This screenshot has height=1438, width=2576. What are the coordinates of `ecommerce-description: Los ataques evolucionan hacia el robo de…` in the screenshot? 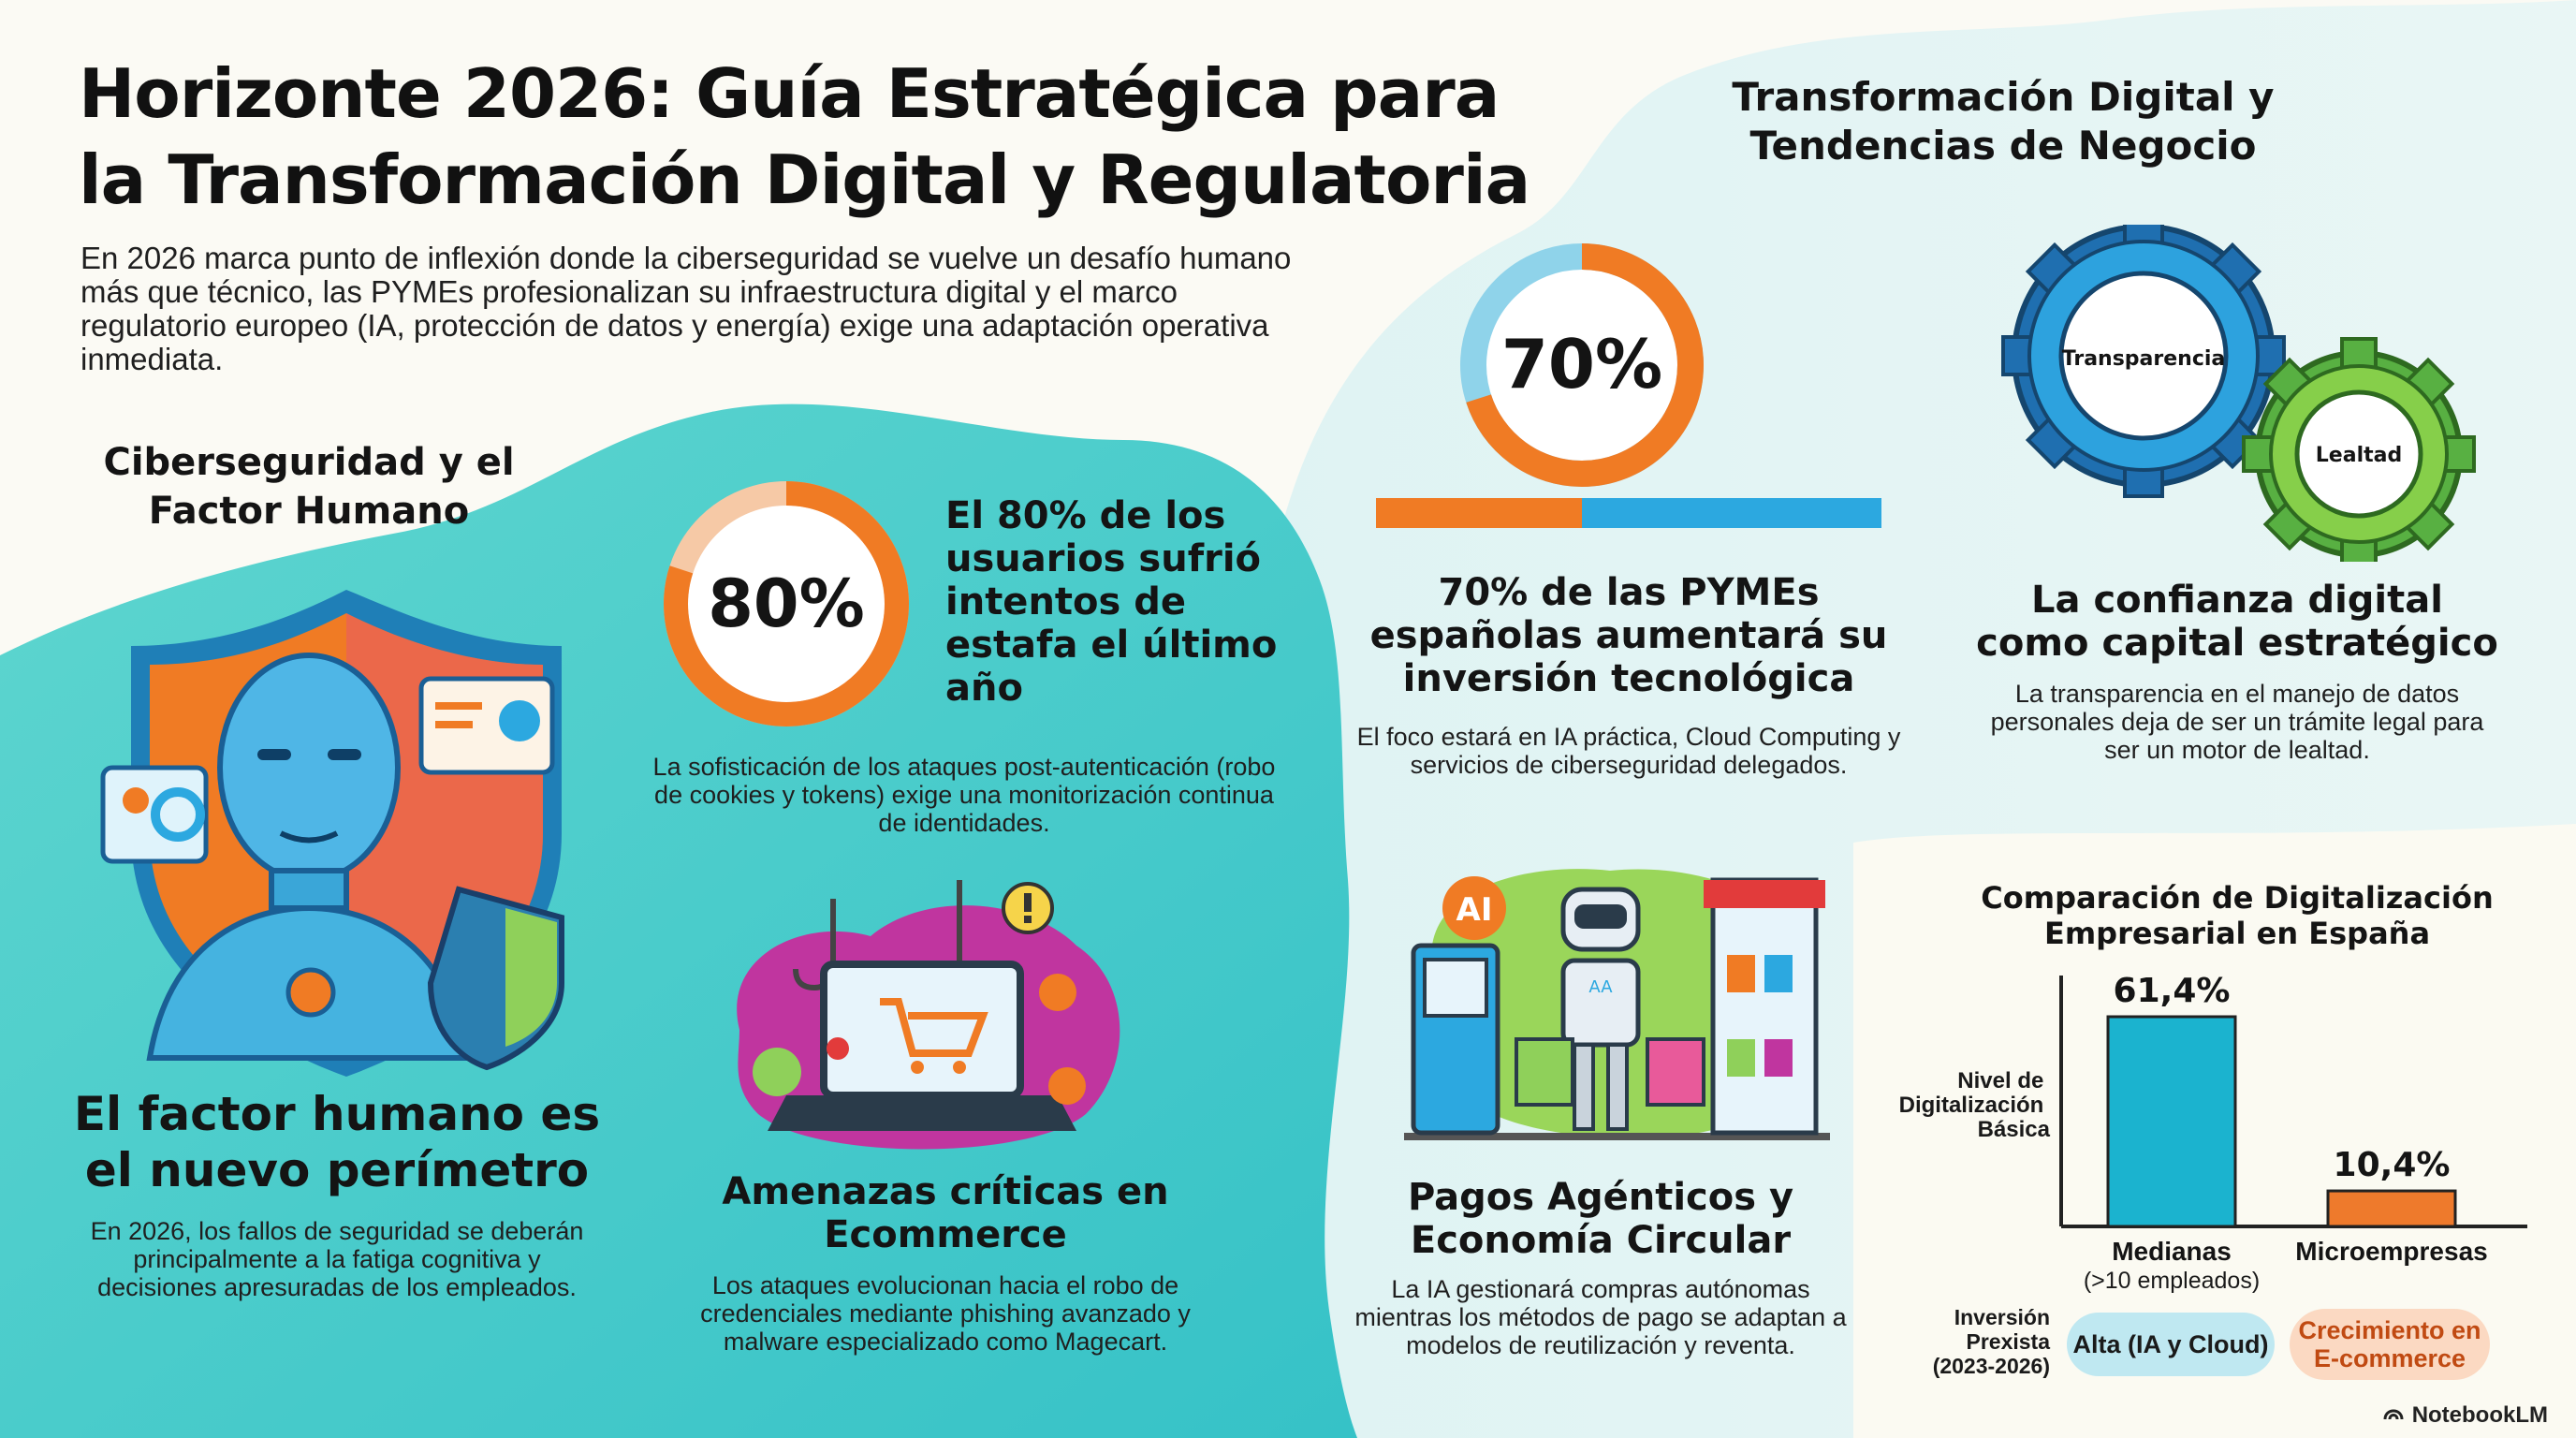 It's located at (945, 1313).